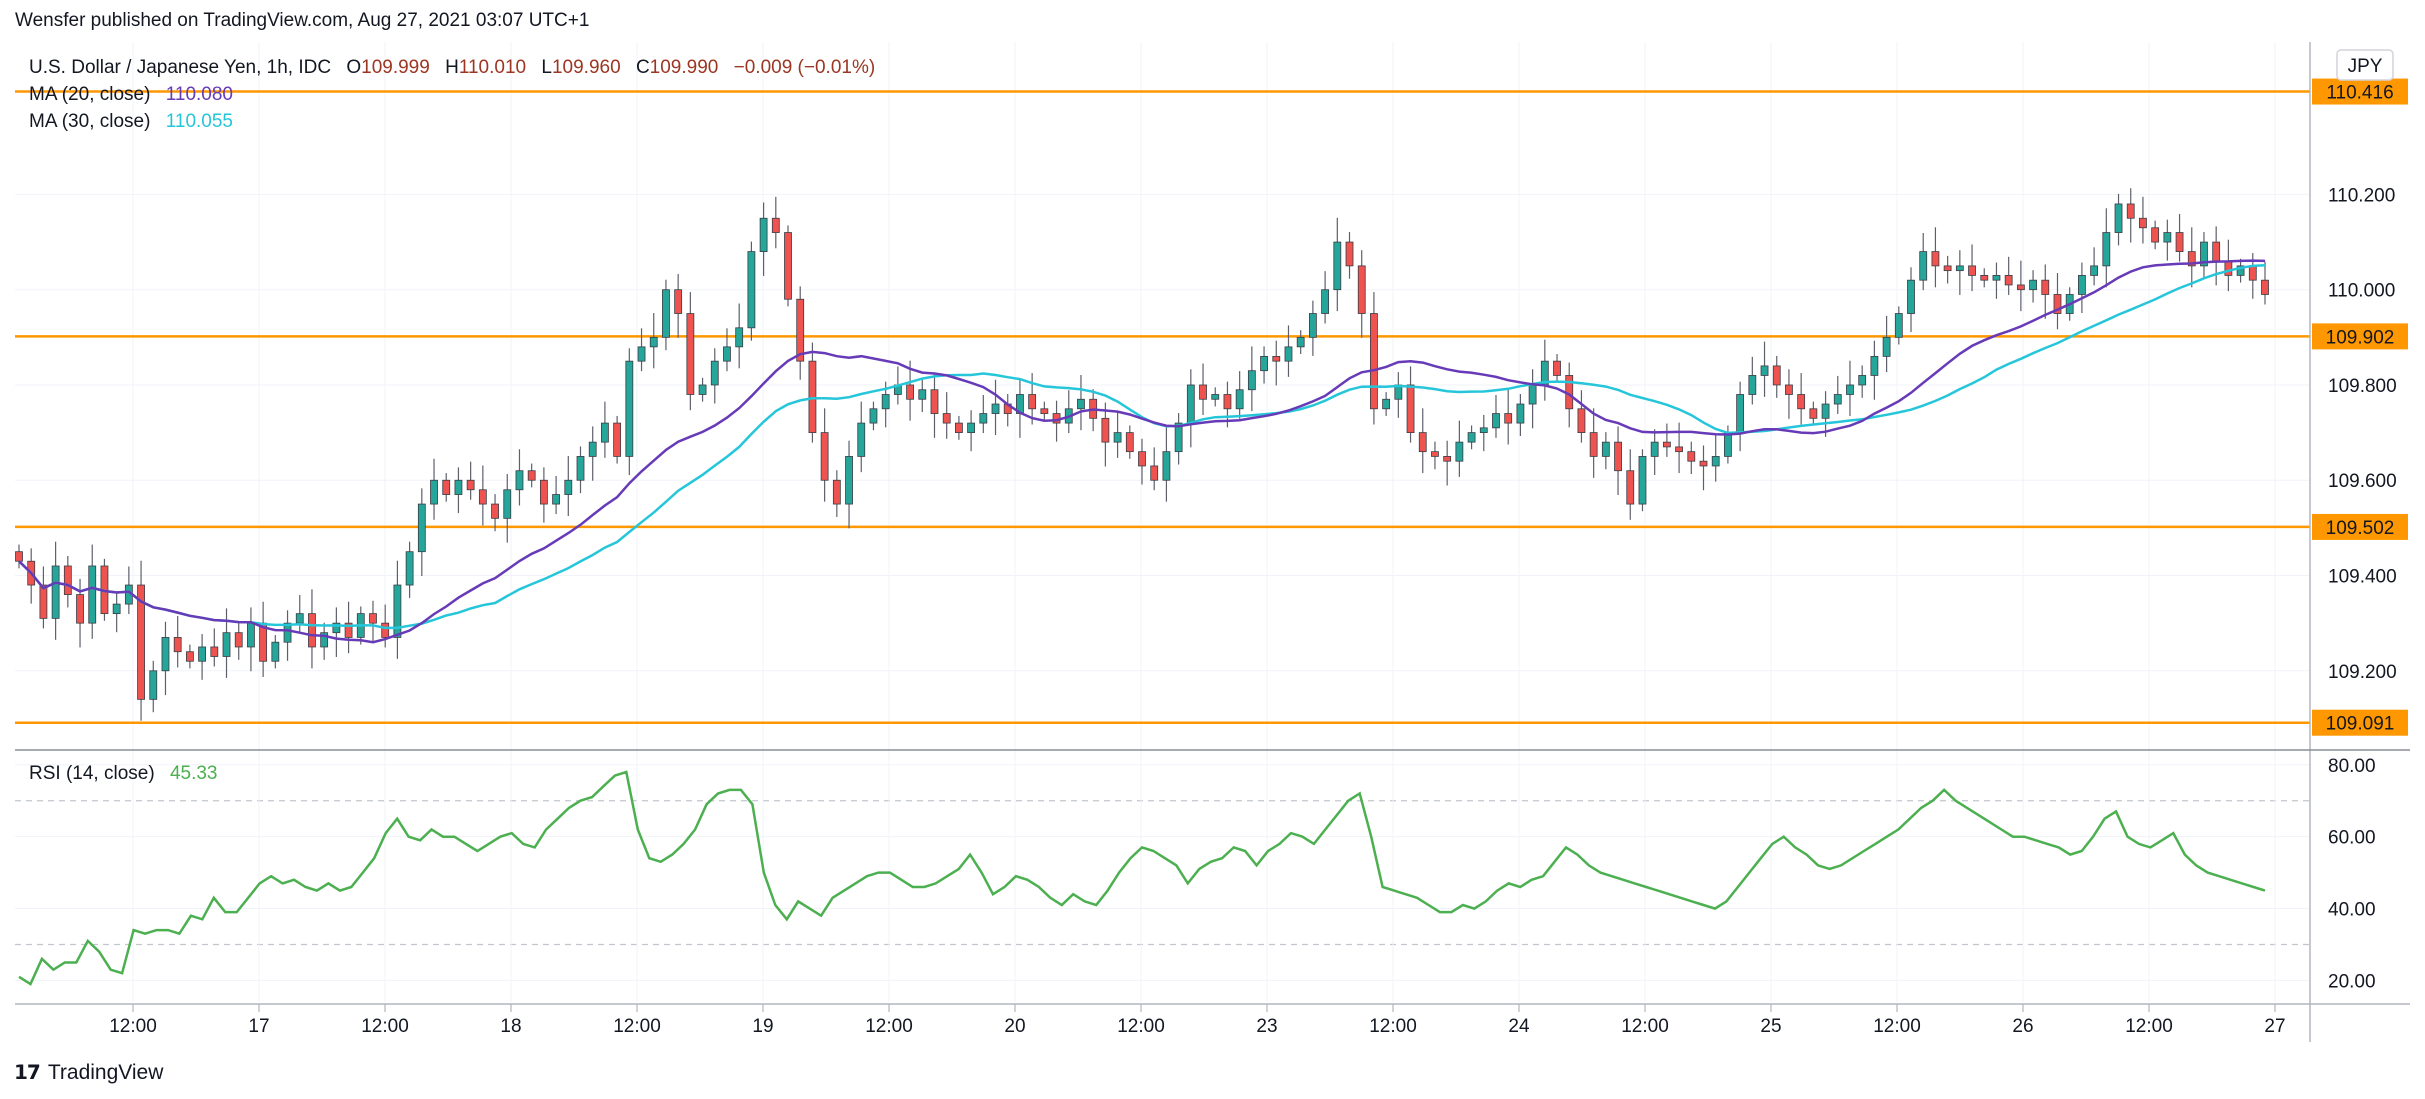 This screenshot has height=1099, width=2425. I want to click on legend-change: −0.009 (−0.01%), so click(805, 67).